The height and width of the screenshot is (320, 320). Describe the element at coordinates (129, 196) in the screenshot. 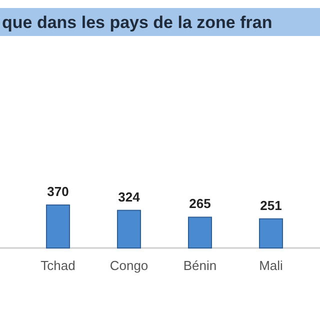

I see `data-label: 324` at that location.